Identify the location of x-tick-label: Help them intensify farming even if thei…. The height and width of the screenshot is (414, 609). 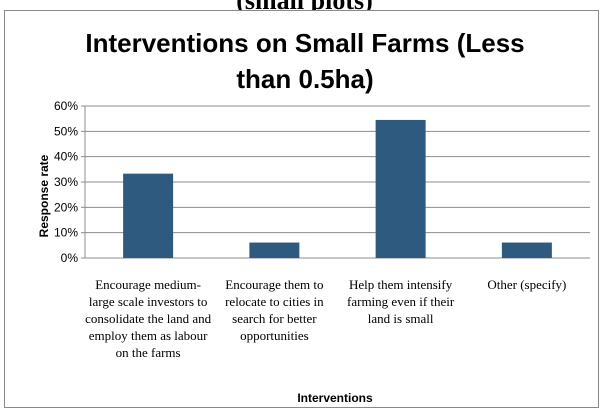
(401, 301).